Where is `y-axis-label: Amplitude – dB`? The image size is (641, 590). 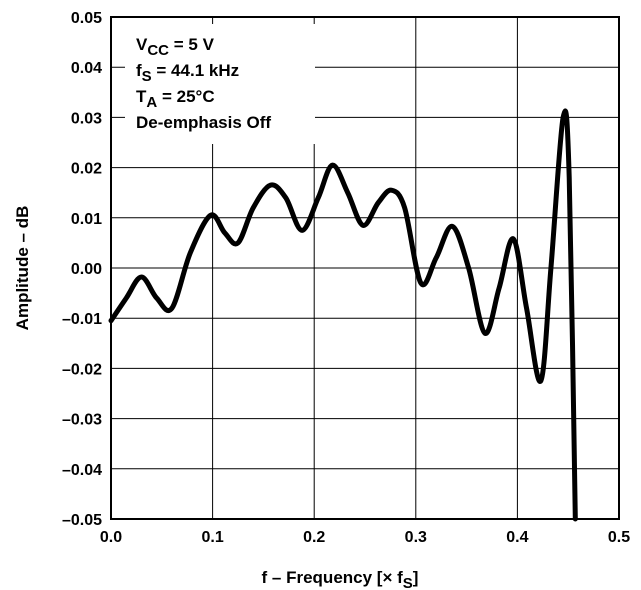
y-axis-label: Amplitude – dB is located at coordinates (22, 268).